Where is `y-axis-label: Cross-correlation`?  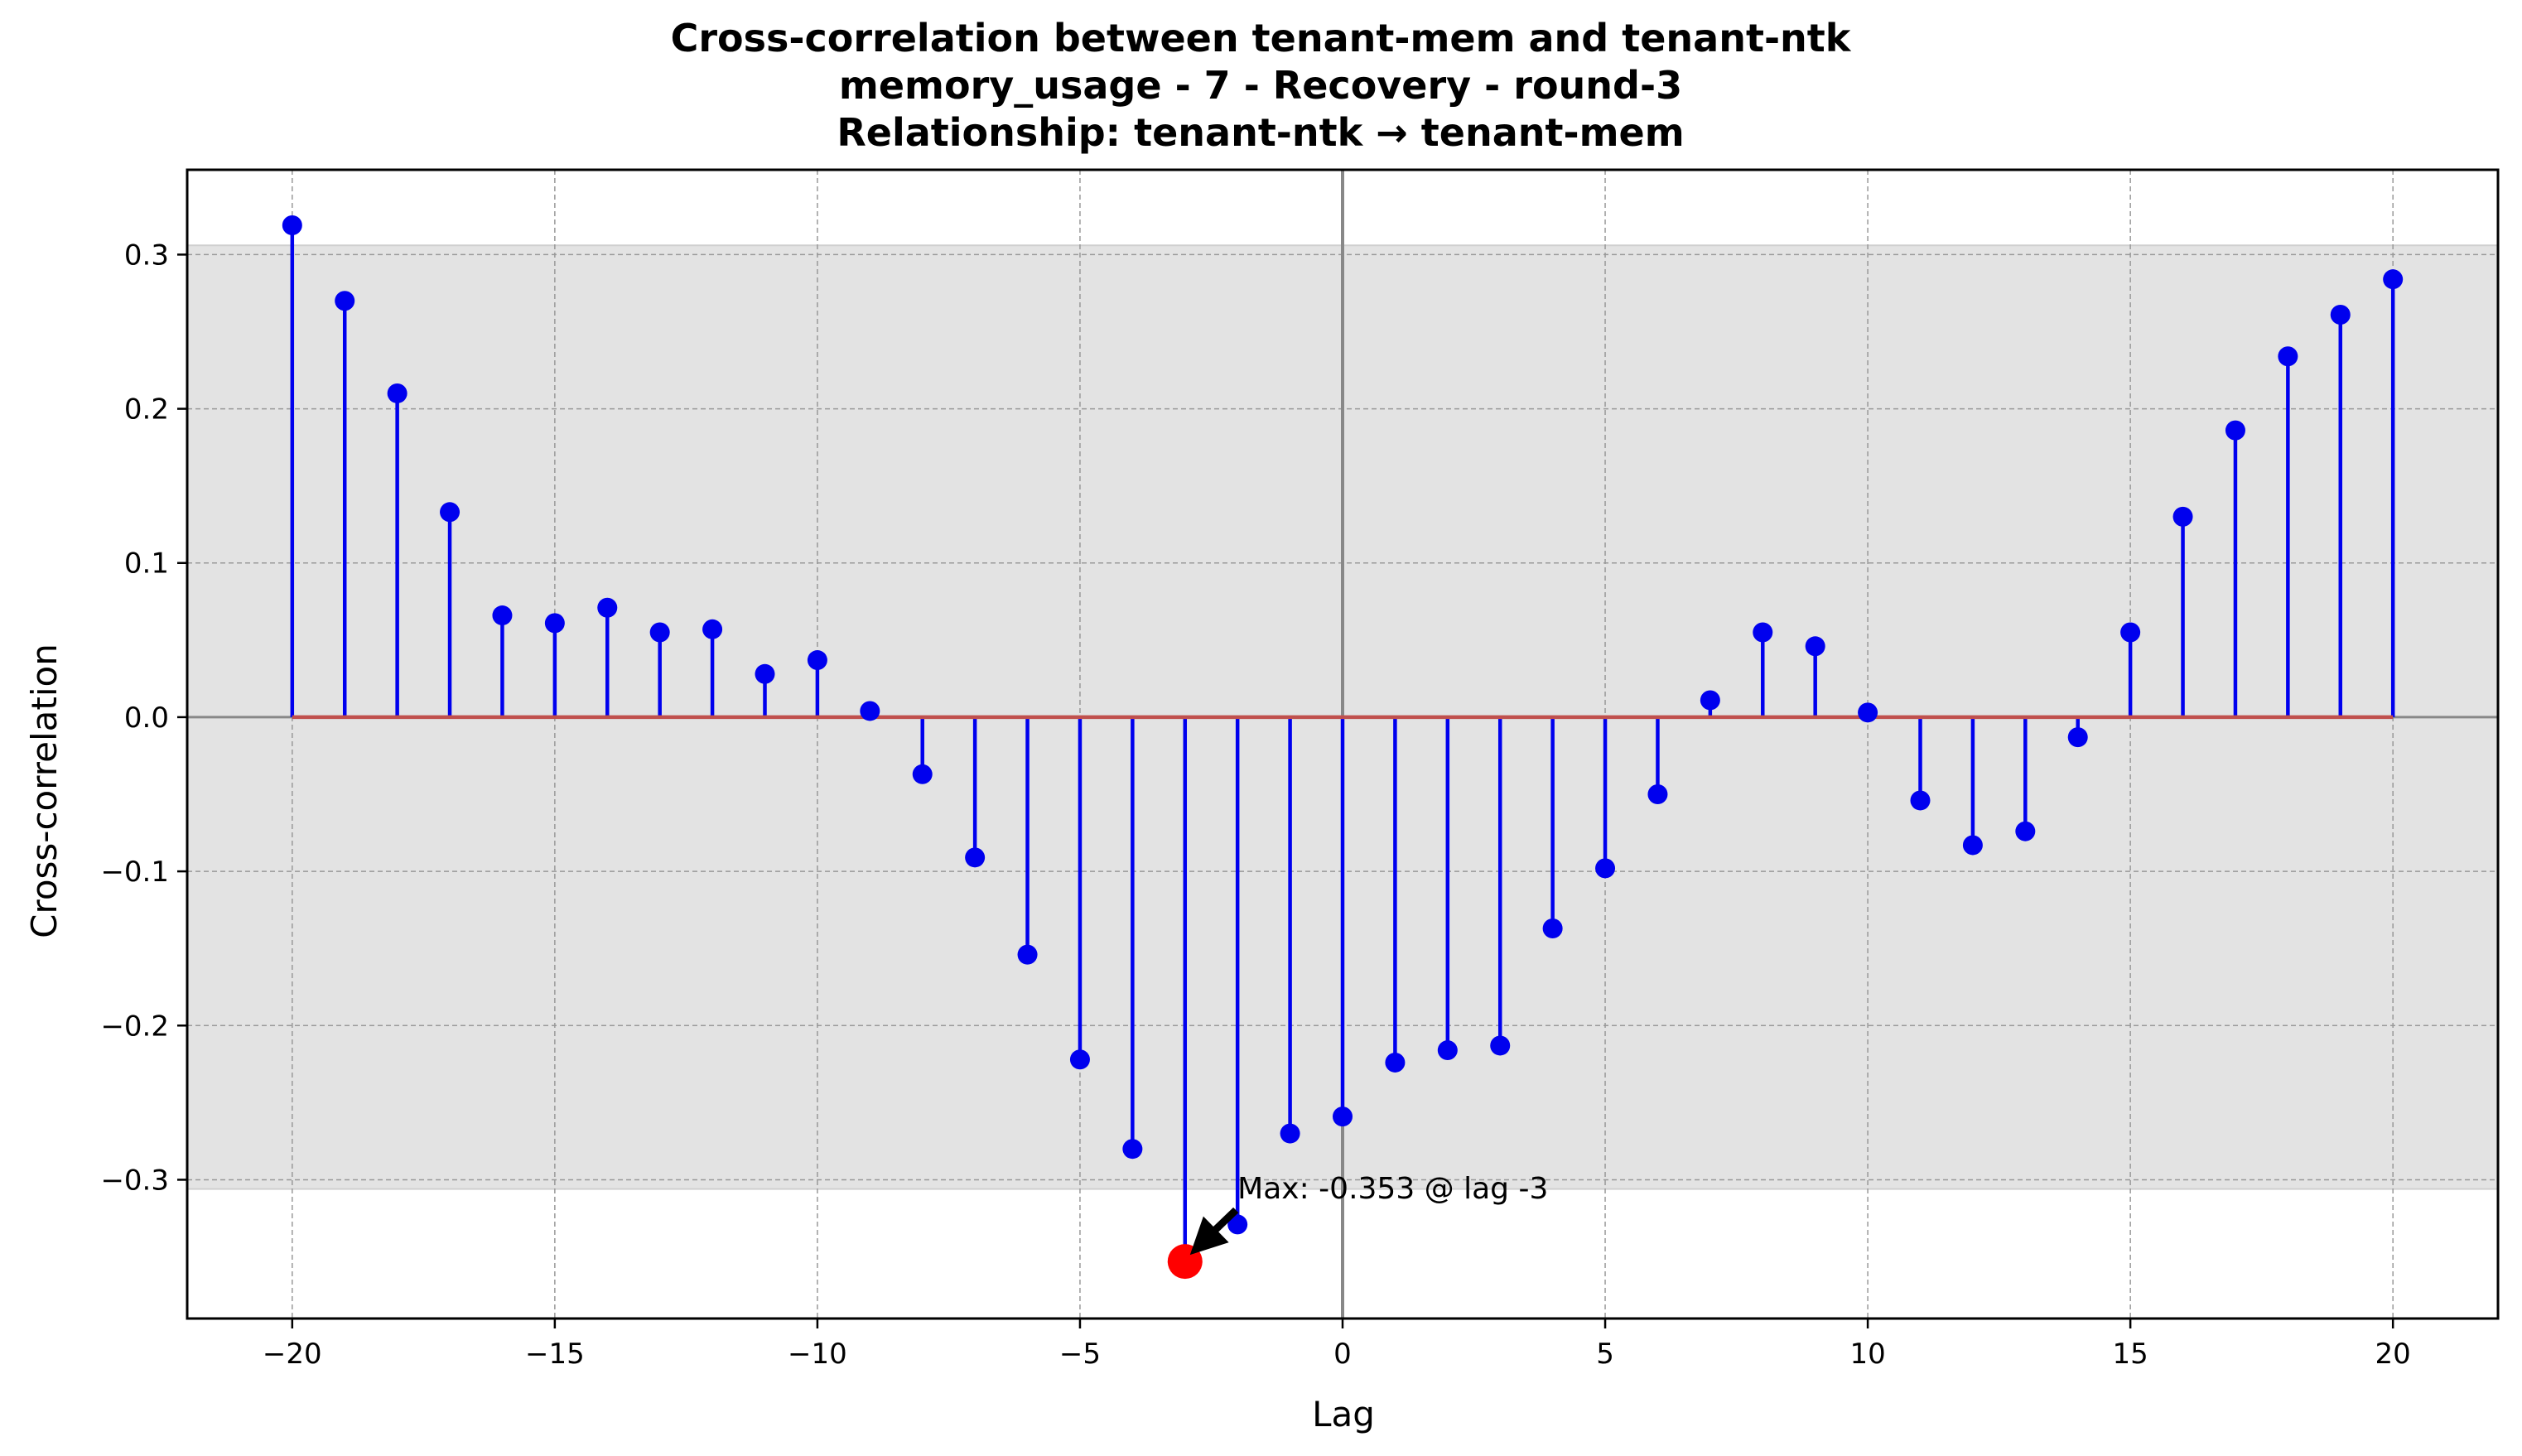
y-axis-label: Cross-correlation is located at coordinates (44, 791).